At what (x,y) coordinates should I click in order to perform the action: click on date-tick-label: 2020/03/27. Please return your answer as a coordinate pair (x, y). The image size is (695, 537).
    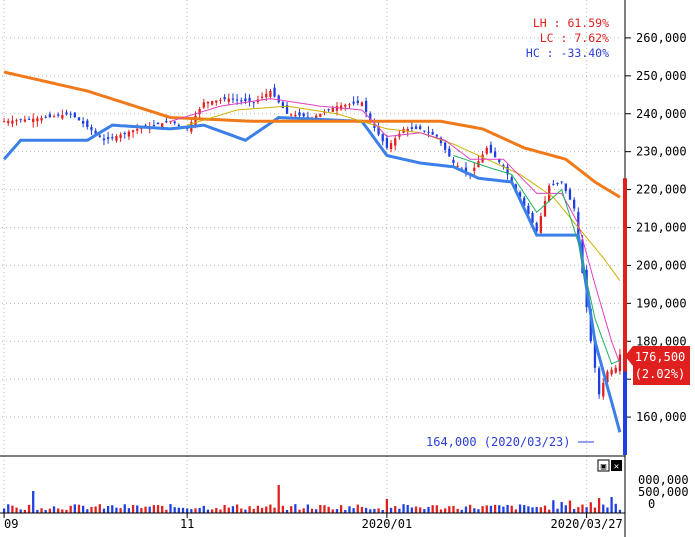
    Looking at the image, I should click on (587, 524).